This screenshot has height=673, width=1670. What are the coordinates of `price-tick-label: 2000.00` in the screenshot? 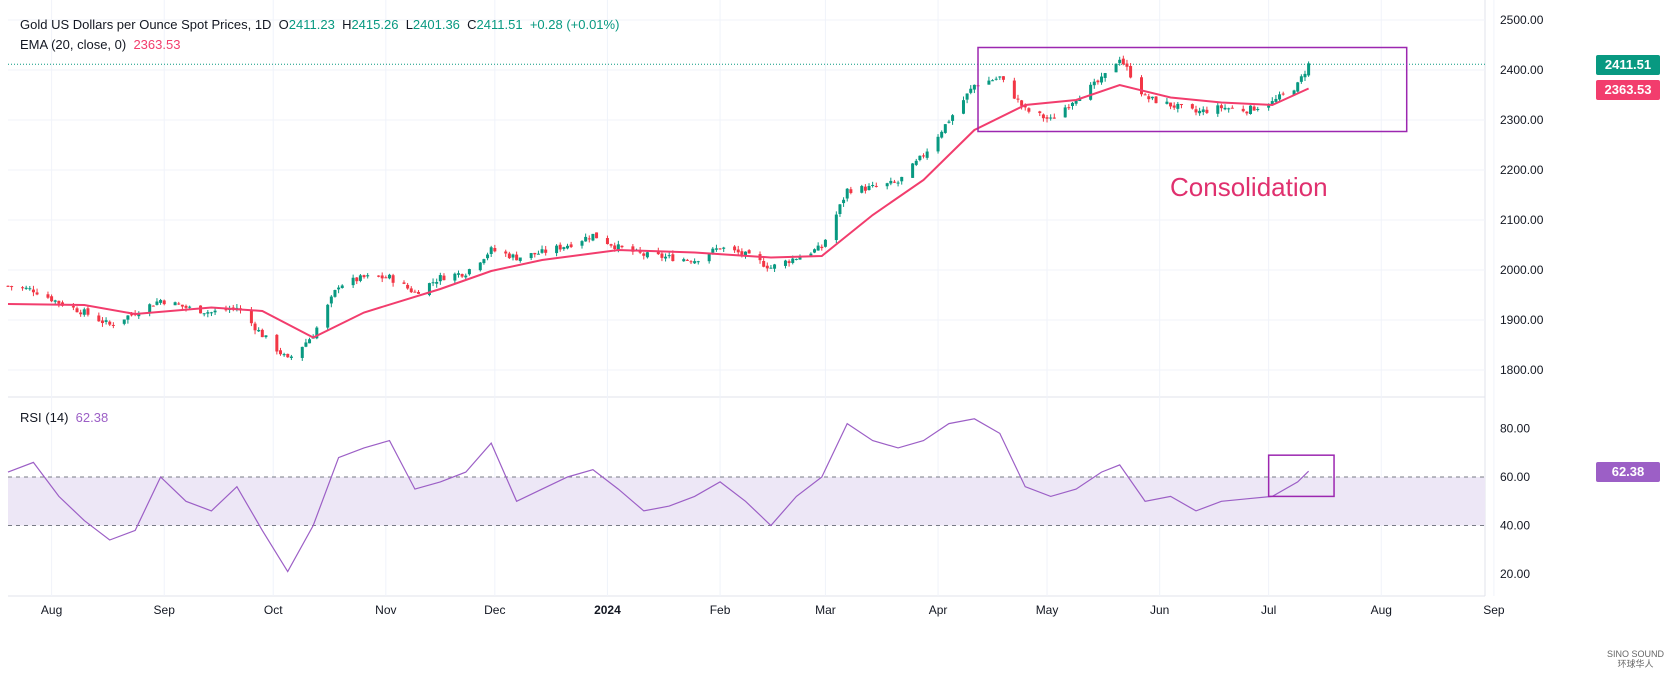 It's located at (1522, 270).